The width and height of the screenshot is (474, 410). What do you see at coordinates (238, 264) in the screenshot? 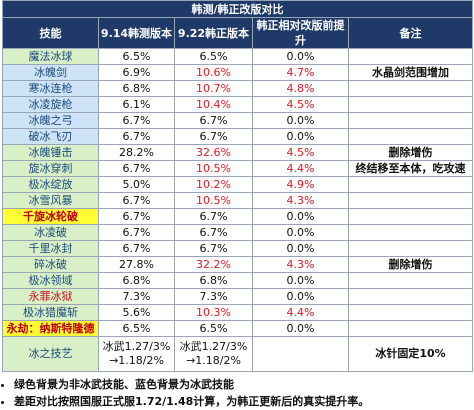
I see `table-row: 碎冰破 27.8% 32.2% 4.3% 删除增伤` at bounding box center [238, 264].